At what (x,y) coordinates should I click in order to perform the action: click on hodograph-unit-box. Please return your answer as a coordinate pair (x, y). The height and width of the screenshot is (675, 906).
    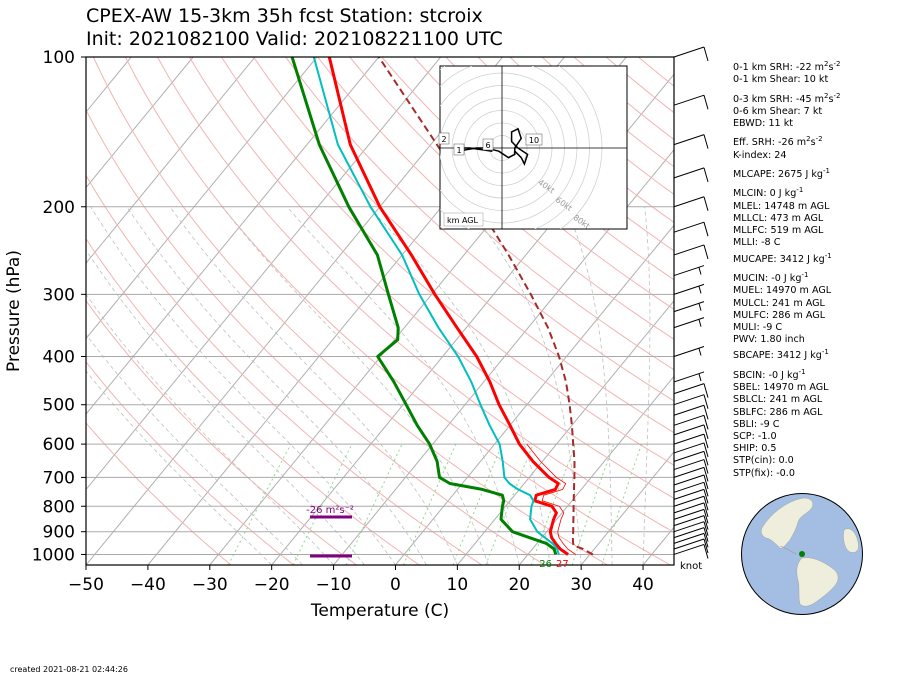
    Looking at the image, I should click on (463, 219).